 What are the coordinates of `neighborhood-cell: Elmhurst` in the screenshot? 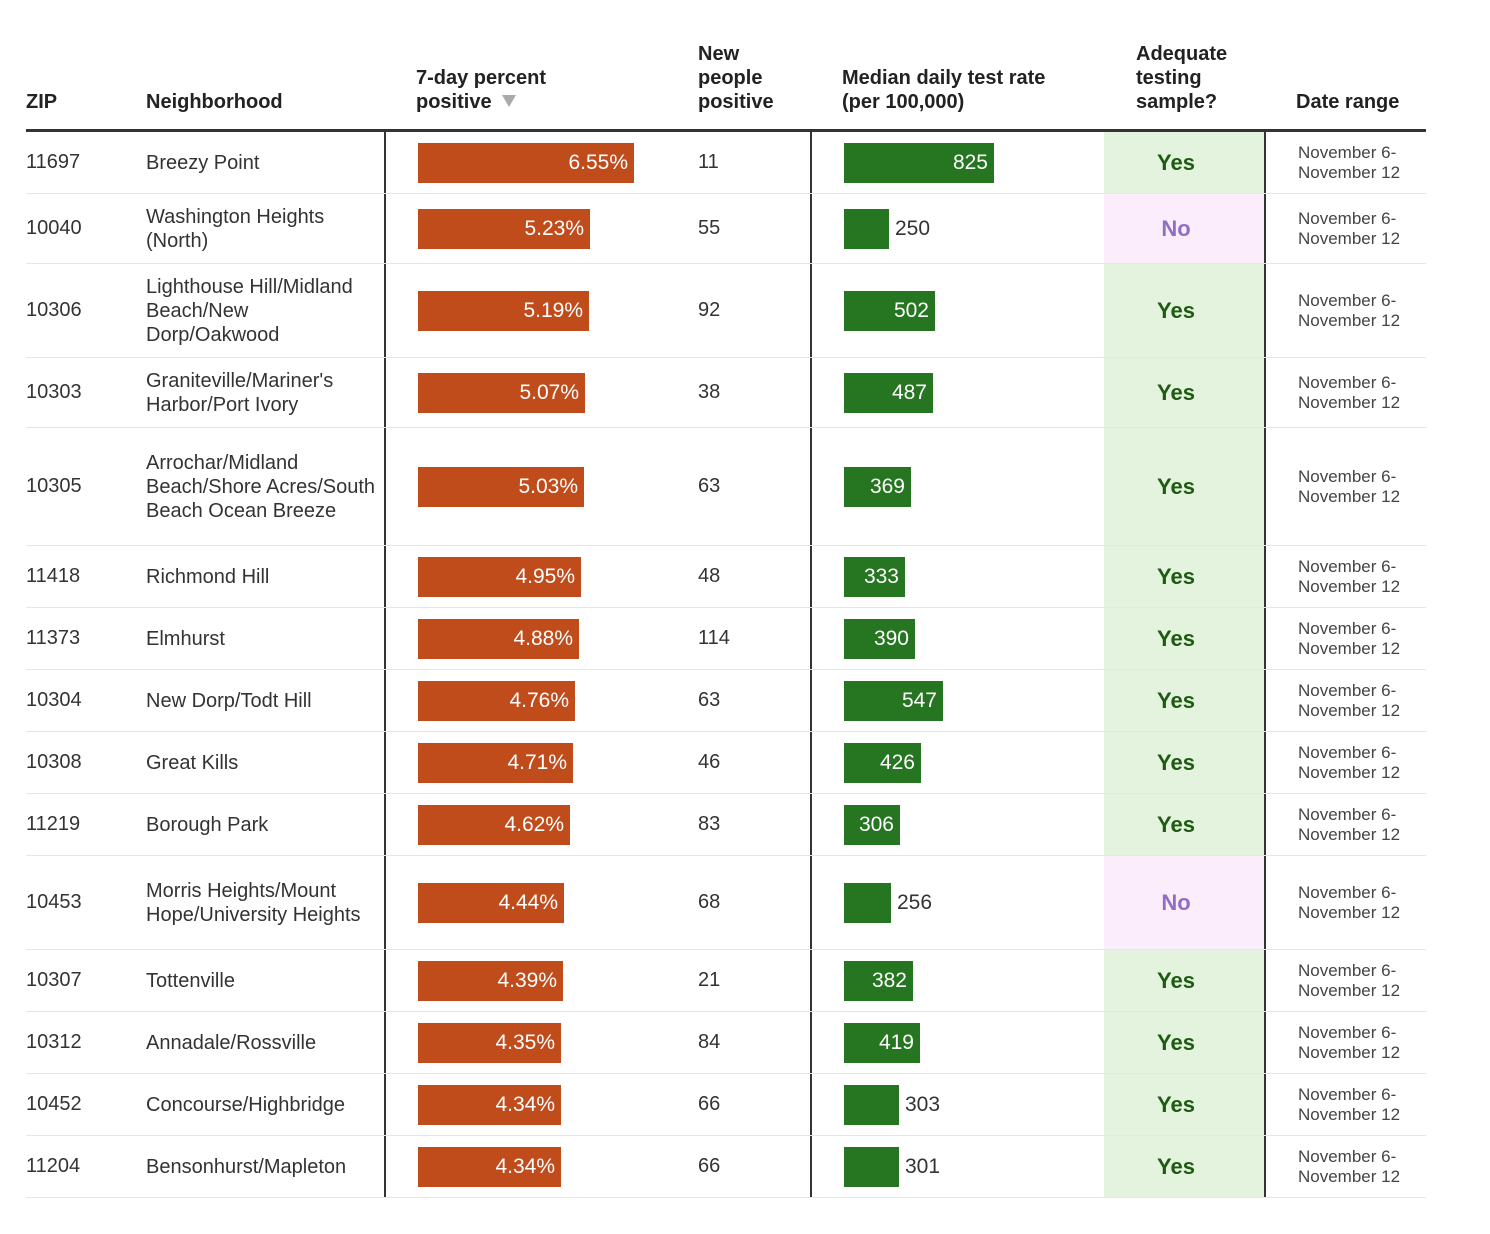 It's located at (185, 638).